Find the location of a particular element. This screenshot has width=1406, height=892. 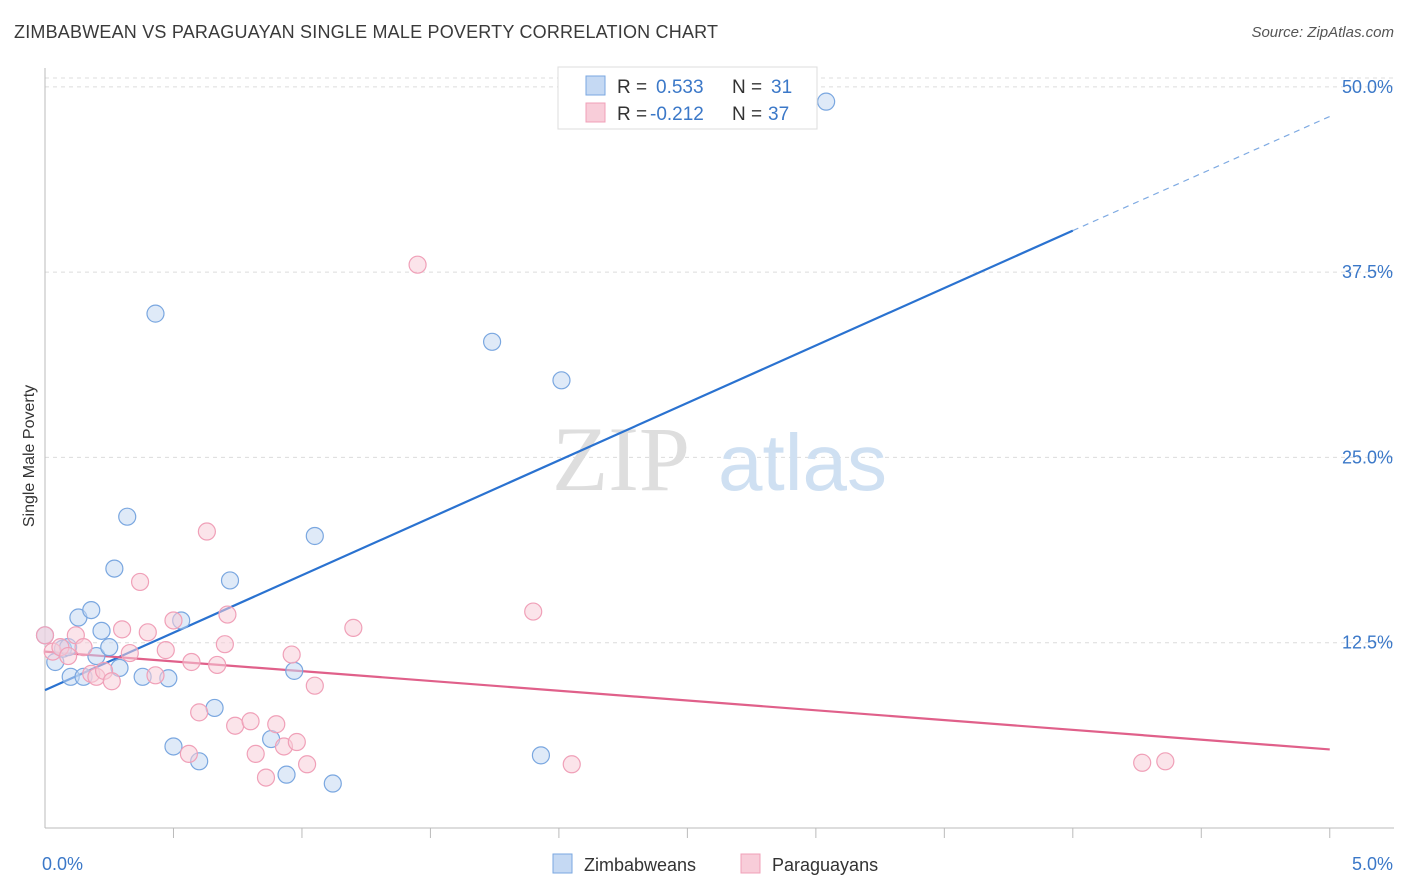

paraguayan-trend-line is located at coordinates (687, 700).